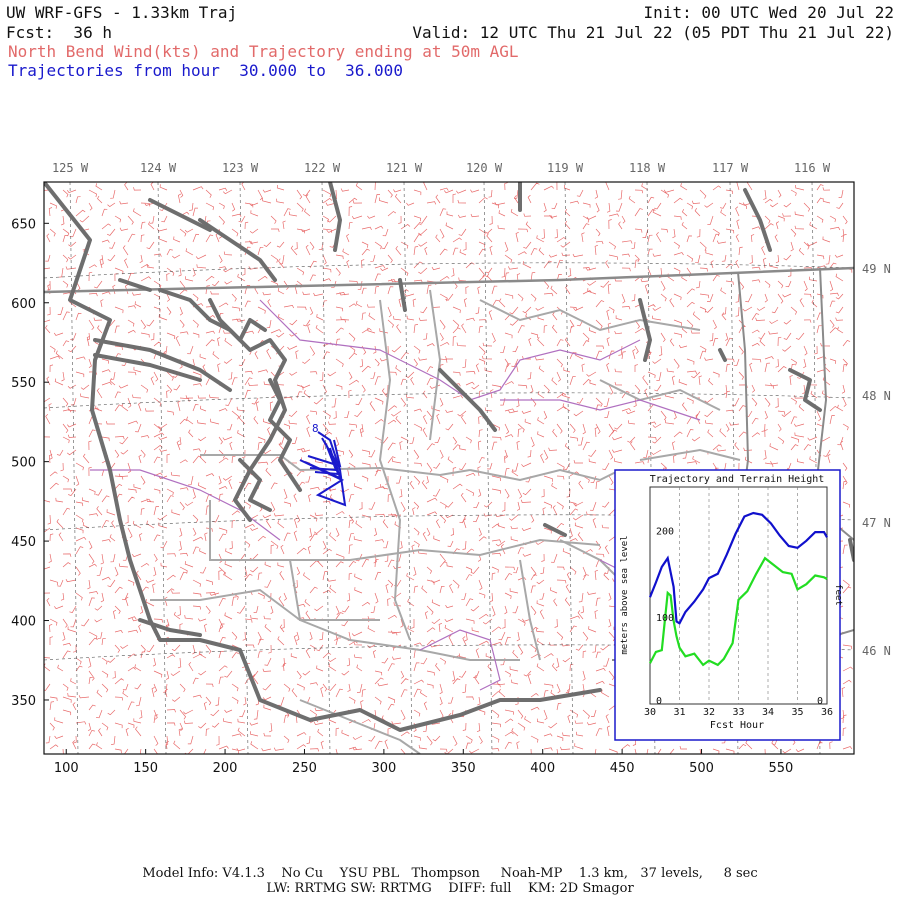 This screenshot has width=900, height=900. What do you see at coordinates (827, 712) in the screenshot?
I see `inset-x-tick: 36` at bounding box center [827, 712].